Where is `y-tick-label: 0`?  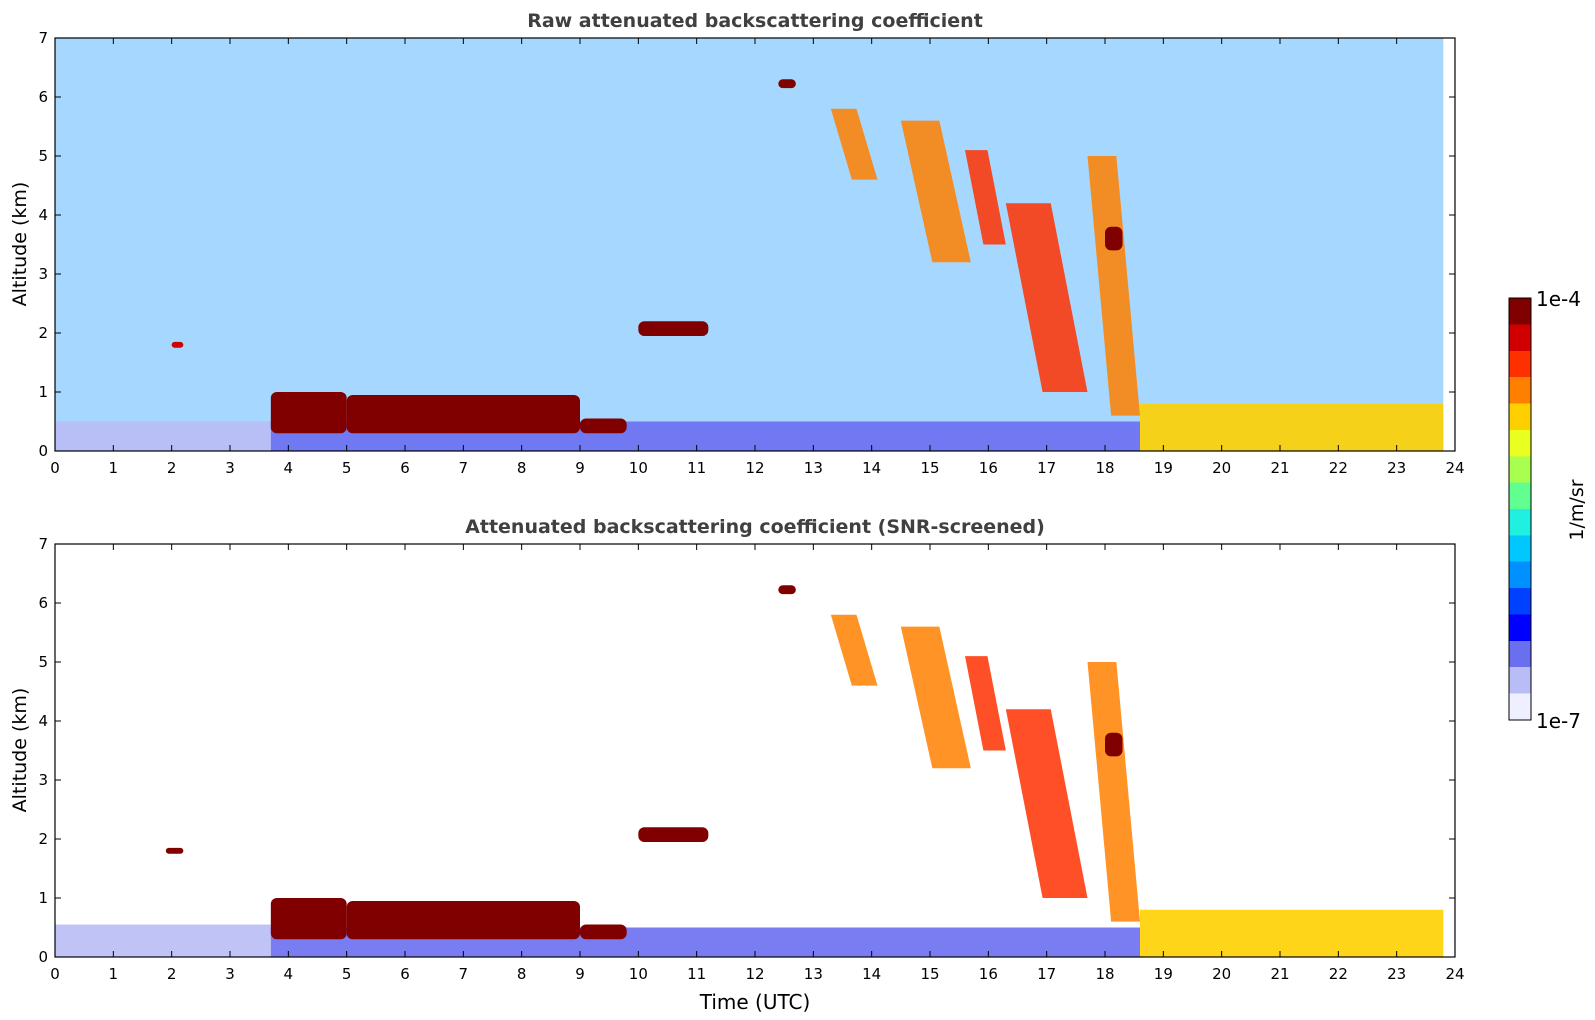
y-tick-label: 0 is located at coordinates (43, 957).